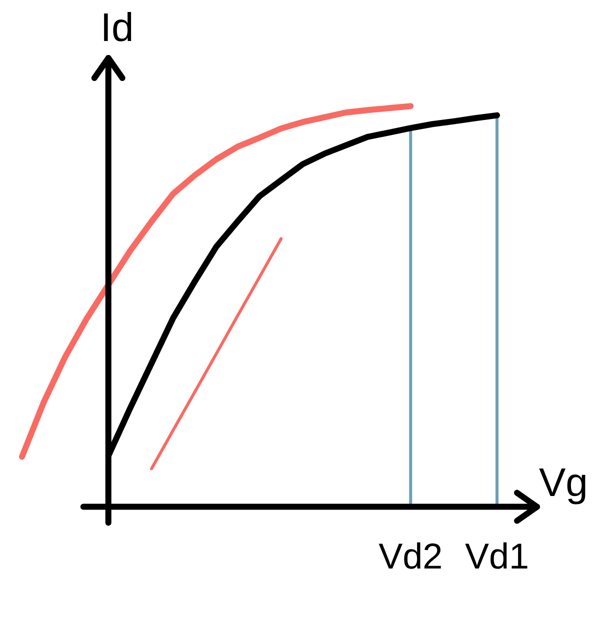  I want to click on x-tick-label: Vd2, so click(410, 555).